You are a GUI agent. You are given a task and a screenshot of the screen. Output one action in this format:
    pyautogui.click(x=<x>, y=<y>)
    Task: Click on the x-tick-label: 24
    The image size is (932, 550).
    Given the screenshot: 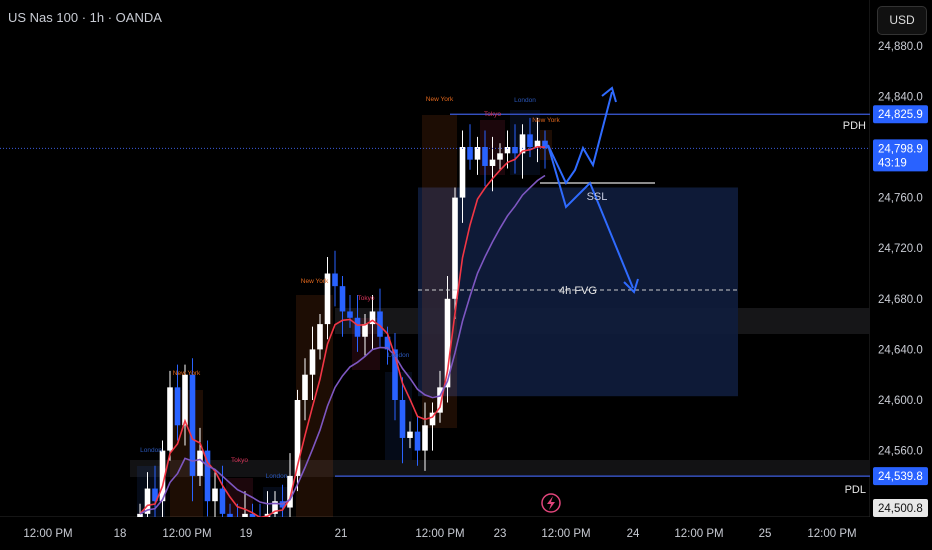 What is the action you would take?
    pyautogui.click(x=633, y=534)
    